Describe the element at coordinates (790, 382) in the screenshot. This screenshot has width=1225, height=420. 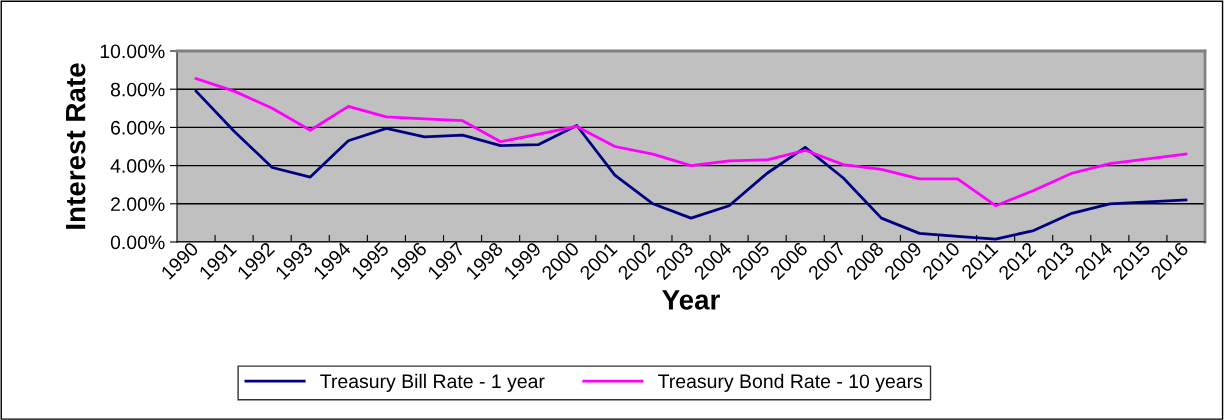
I see `legend-label: Treasury Bond Rate - 10 years` at that location.